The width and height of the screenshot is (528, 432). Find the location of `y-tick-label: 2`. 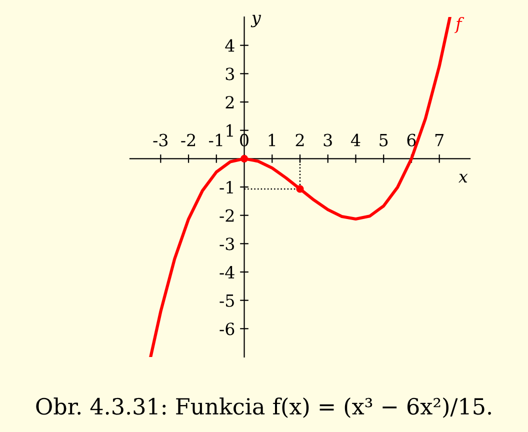

y-tick-label: 2 is located at coordinates (230, 102).